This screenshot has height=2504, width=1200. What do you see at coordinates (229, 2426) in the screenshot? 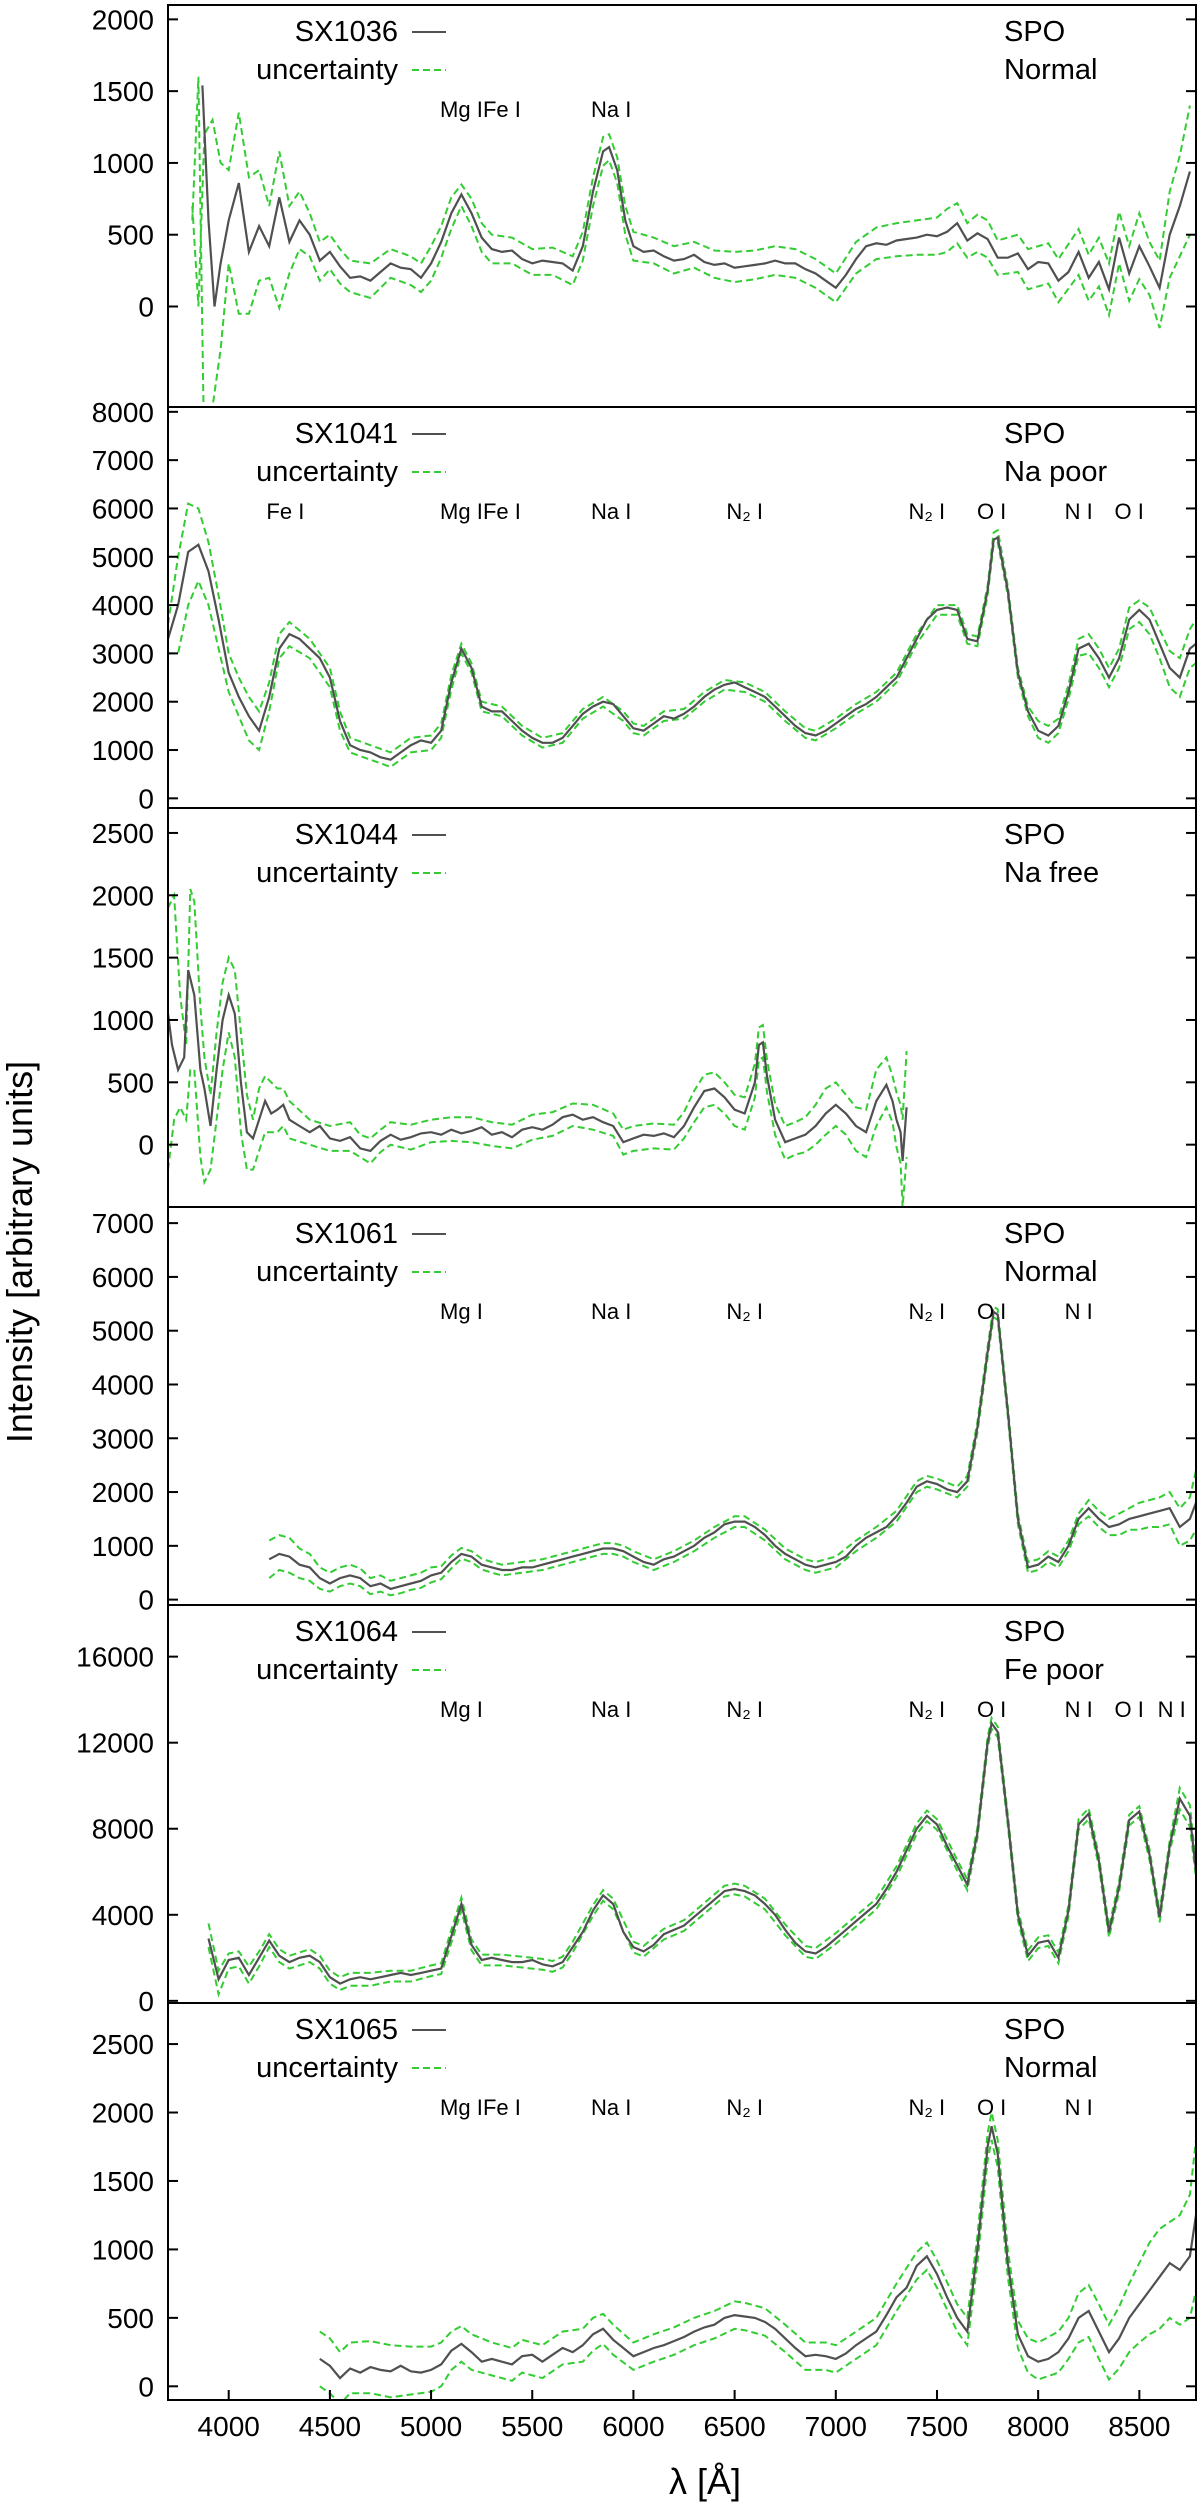
I see `x-tick-label: 4000` at bounding box center [229, 2426].